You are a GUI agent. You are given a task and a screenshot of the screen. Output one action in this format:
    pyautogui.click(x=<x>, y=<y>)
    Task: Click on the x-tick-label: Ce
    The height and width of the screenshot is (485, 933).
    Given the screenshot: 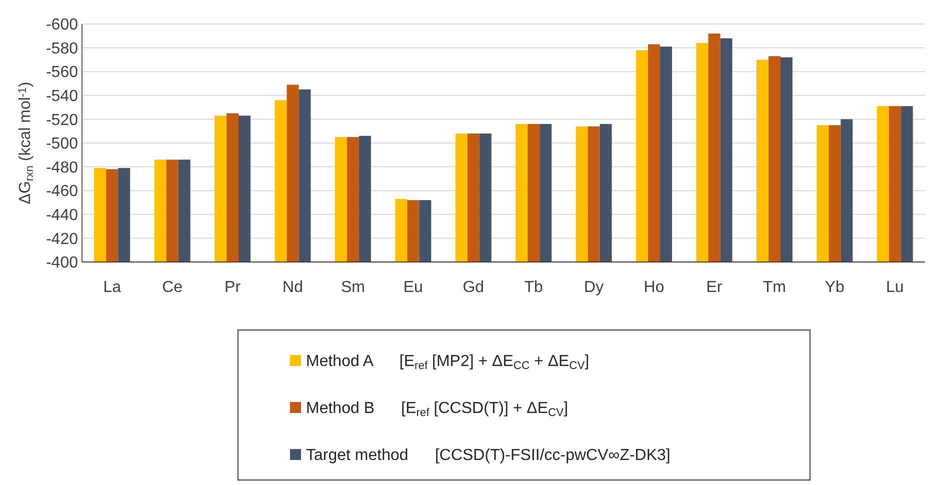 What is the action you would take?
    pyautogui.click(x=172, y=287)
    